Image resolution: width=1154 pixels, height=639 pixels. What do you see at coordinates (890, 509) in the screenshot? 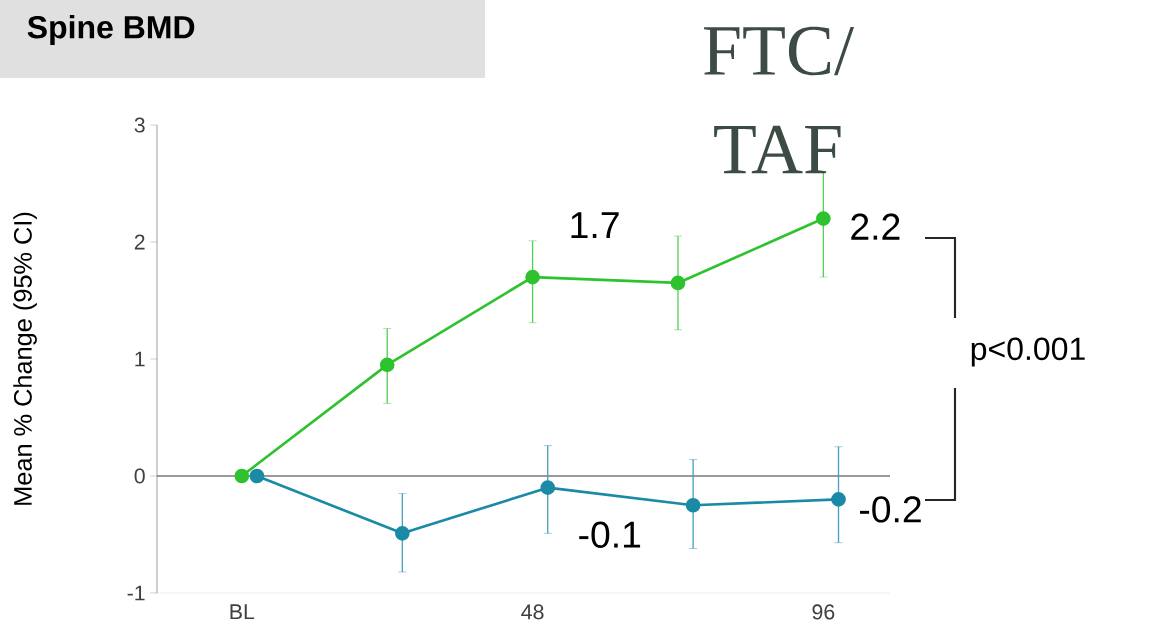
I see `data-label: -0.2` at bounding box center [890, 509].